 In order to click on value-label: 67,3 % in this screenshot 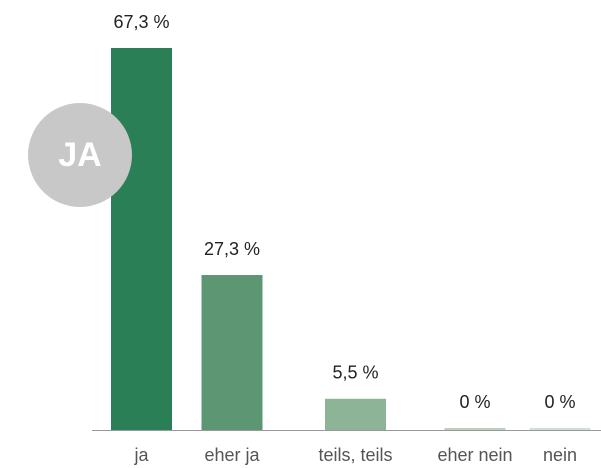, I will do `click(141, 22)`.